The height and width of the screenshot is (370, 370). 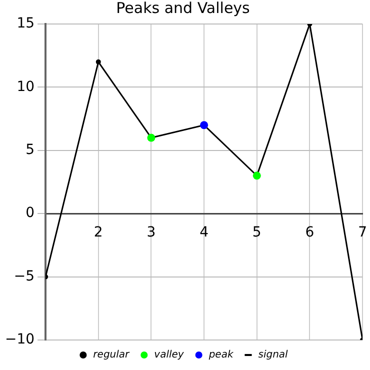 What do you see at coordinates (257, 232) in the screenshot?
I see `x-tick-label: 5` at bounding box center [257, 232].